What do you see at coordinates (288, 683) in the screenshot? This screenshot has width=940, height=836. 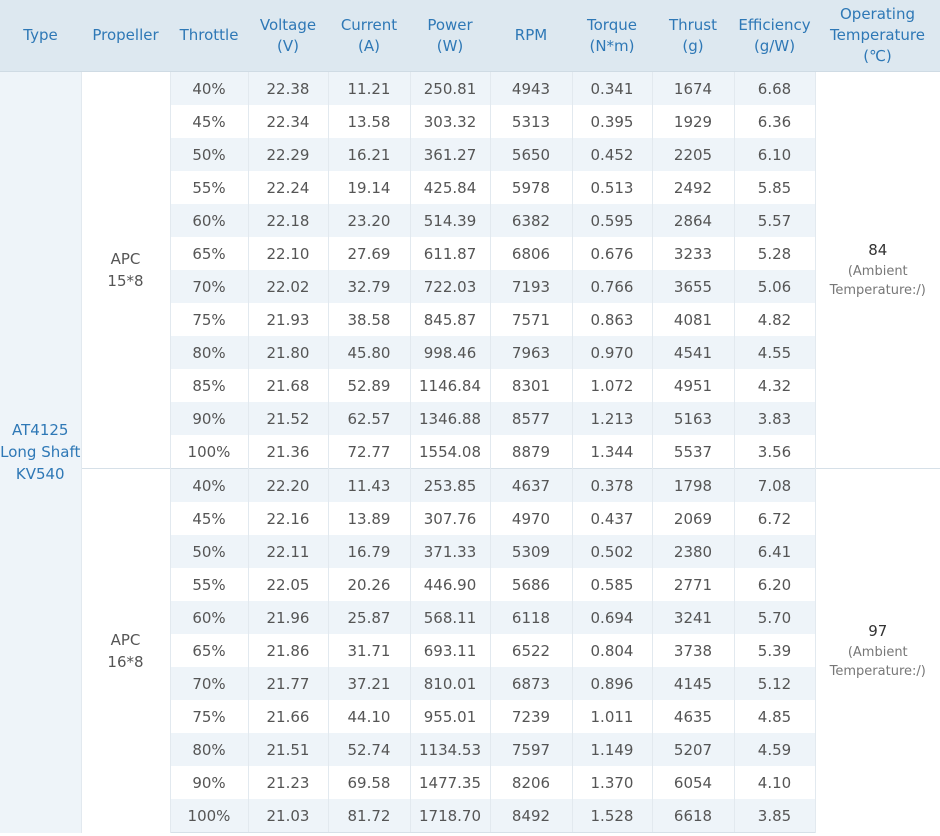 I see `cell-voltage: 21.77` at bounding box center [288, 683].